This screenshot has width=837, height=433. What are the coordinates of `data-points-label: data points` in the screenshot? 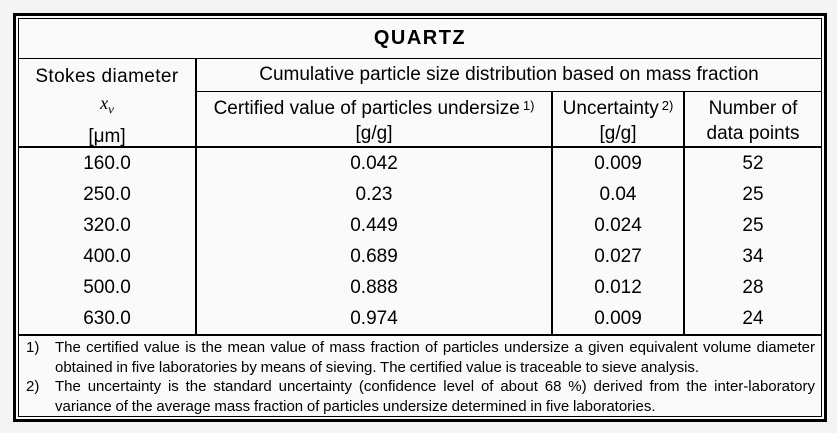 It's located at (753, 133).